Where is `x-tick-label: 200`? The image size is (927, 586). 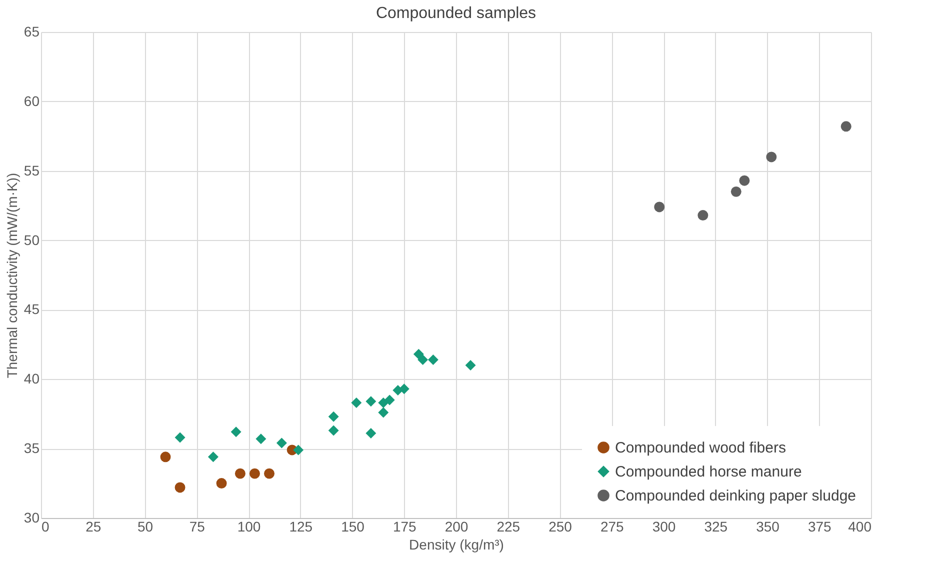
x-tick-label: 200 is located at coordinates (456, 526).